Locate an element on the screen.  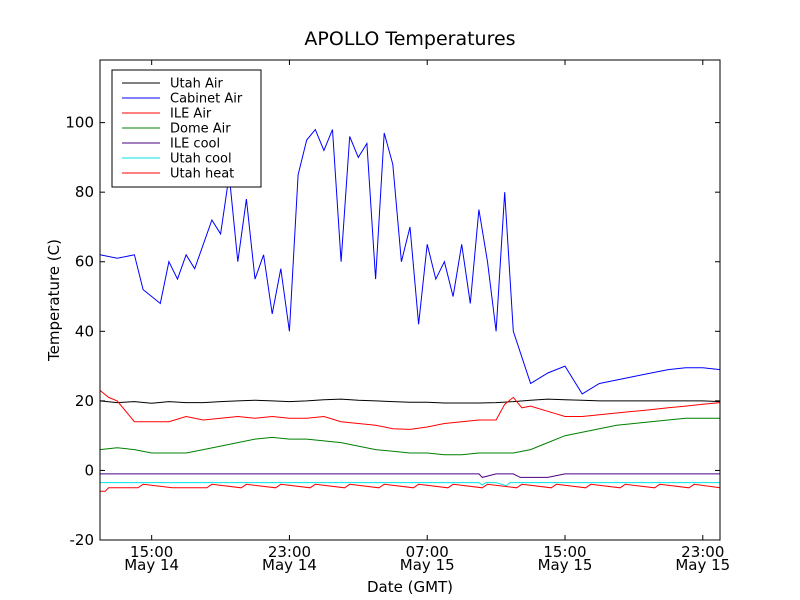
y-tick-label: 40 is located at coordinates (84, 331).